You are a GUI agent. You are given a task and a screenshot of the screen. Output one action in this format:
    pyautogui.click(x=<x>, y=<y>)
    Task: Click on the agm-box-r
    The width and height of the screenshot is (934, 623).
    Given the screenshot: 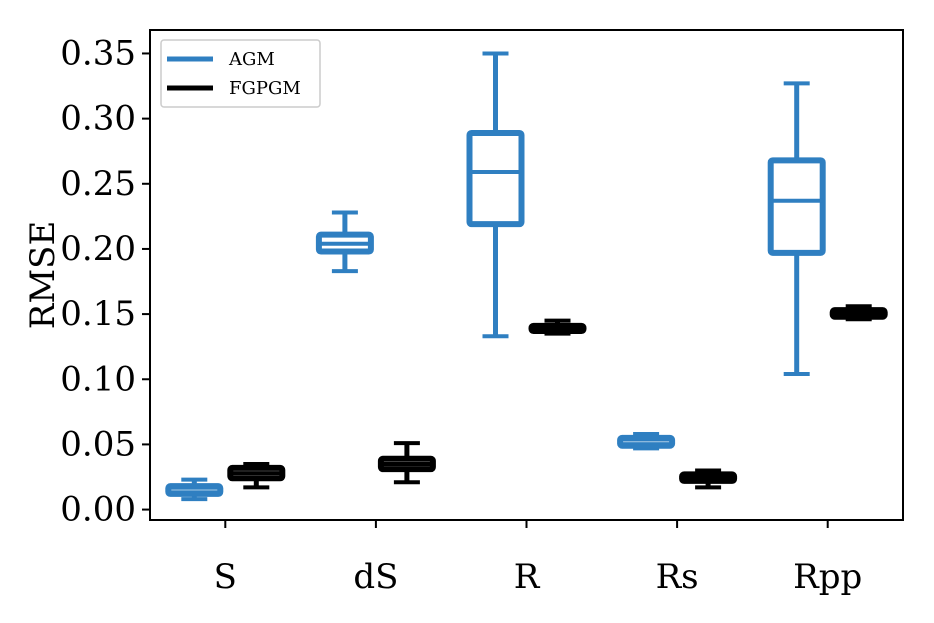 What is the action you would take?
    pyautogui.click(x=495, y=195)
    